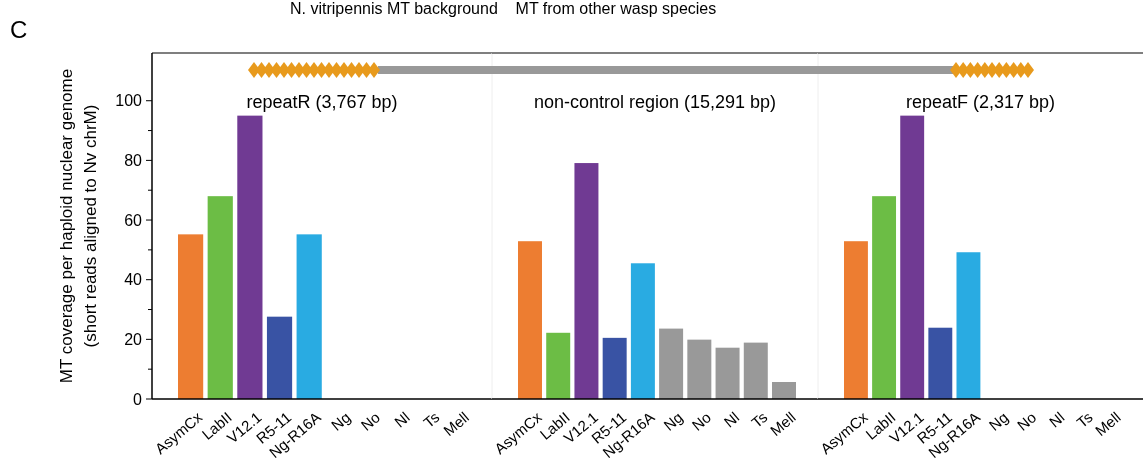  Describe the element at coordinates (456, 424) in the screenshot. I see `x-tick-label: Mell` at that location.